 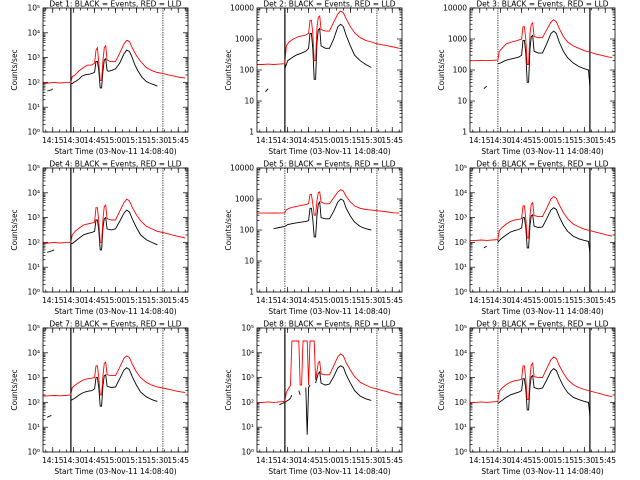 I want to click on chart-title: Det 2: BLACK = Events, RED = LLD, so click(x=329, y=4).